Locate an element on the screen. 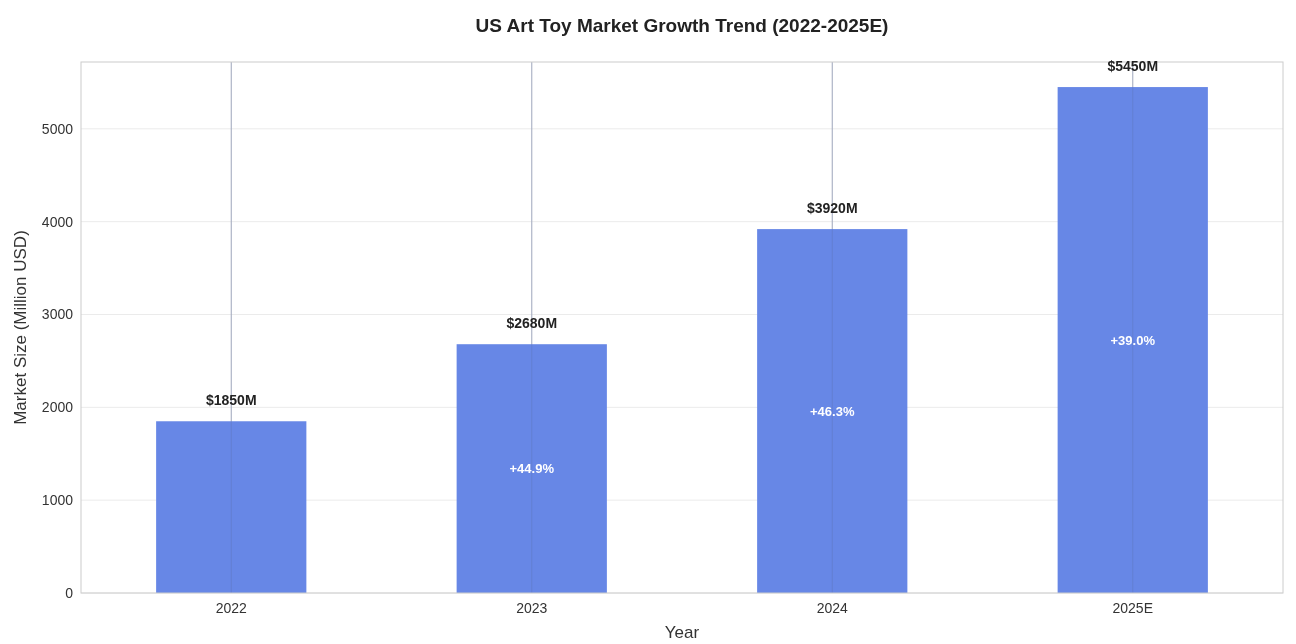 This screenshot has height=644, width=1296. y-tick-label: 4000 is located at coordinates (57, 221).